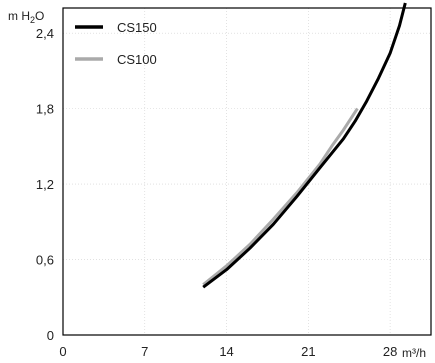  What do you see at coordinates (45, 109) in the screenshot?
I see `y-tick-label-3: 1,8` at bounding box center [45, 109].